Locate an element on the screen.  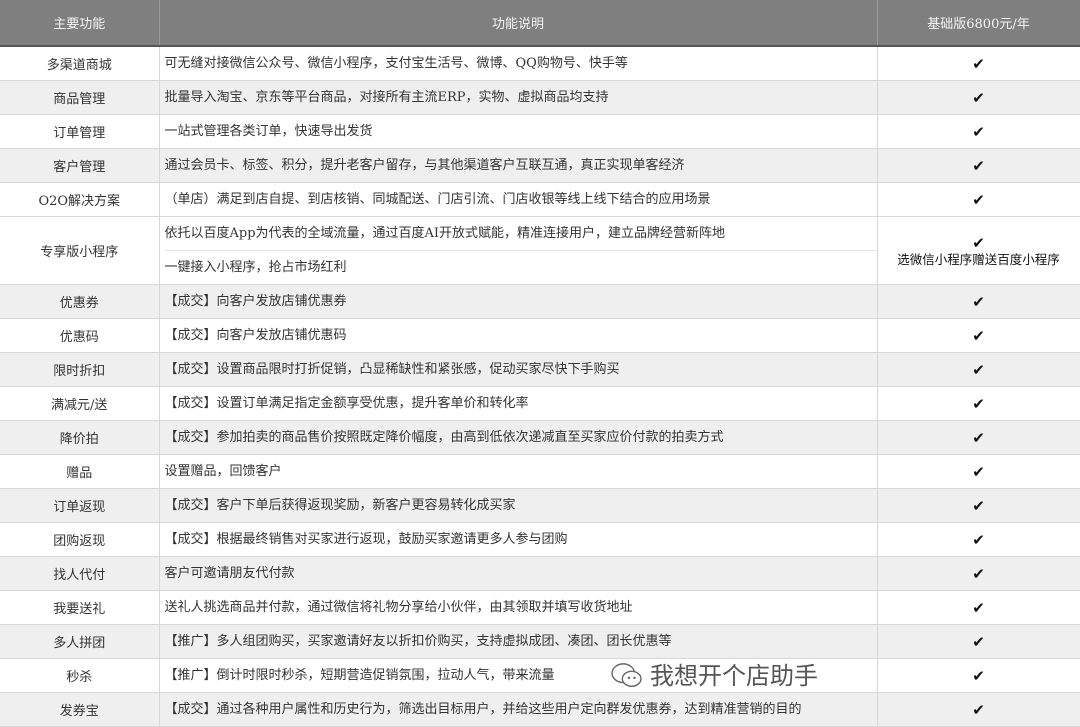
description-cell: 【成交】根据最终销售对买家进行返现，鼓励买家邀请更多人参与团购 is located at coordinates (518, 539).